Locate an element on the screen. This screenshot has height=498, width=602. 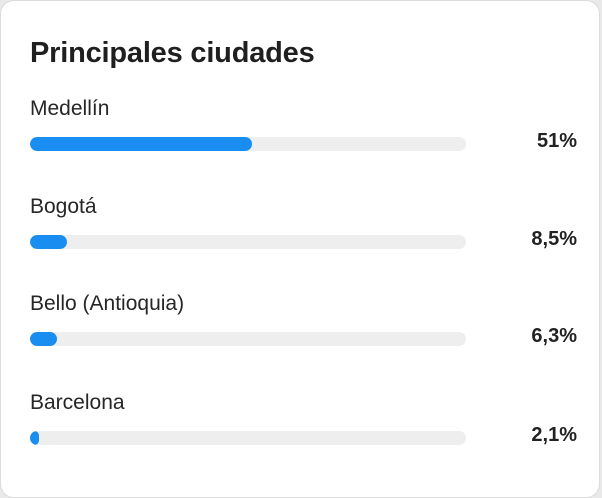
city-name: Medellín is located at coordinates (70, 108).